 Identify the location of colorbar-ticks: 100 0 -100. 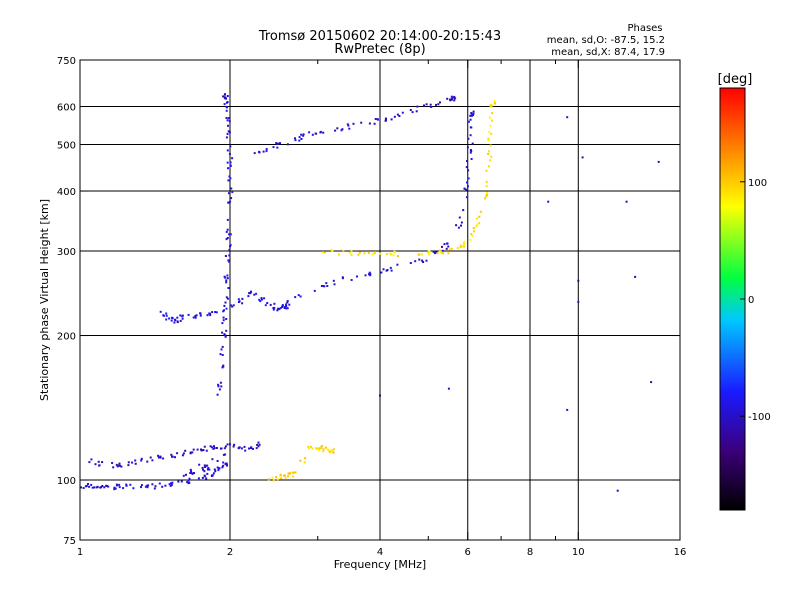
(755, 300).